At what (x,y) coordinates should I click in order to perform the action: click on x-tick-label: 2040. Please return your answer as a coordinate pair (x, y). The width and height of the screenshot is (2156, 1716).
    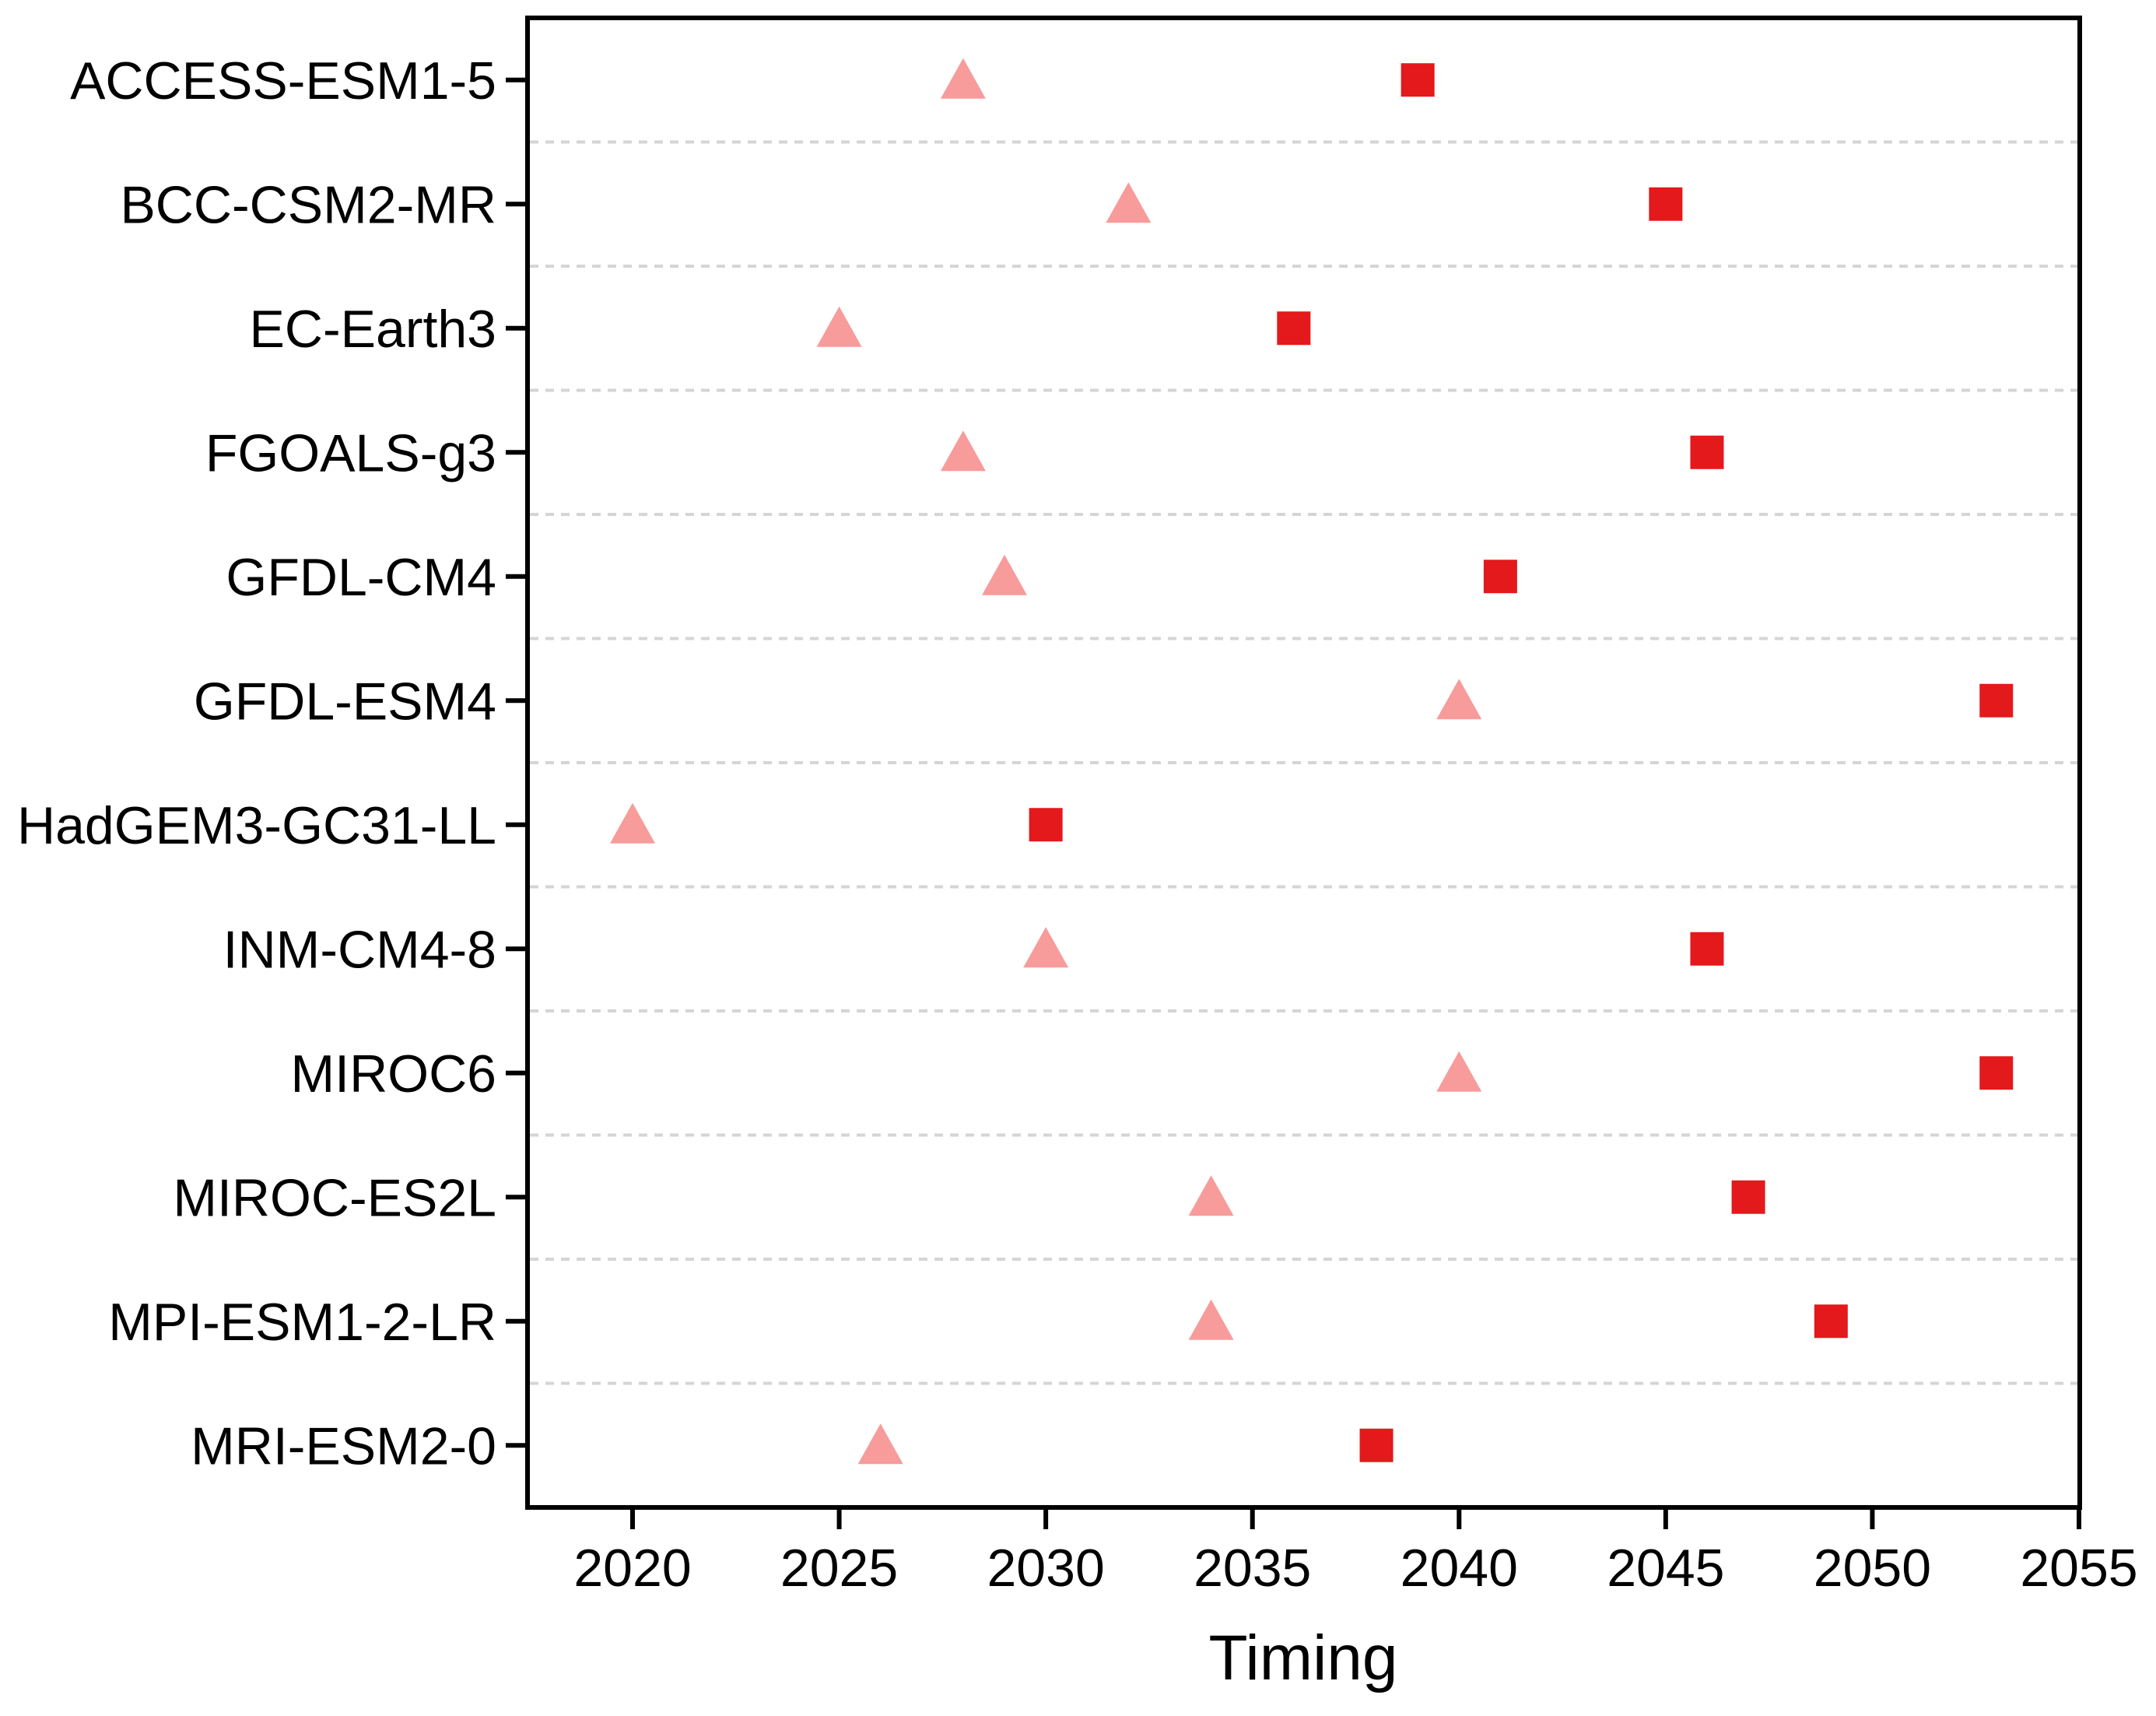
    Looking at the image, I should click on (1460, 1569).